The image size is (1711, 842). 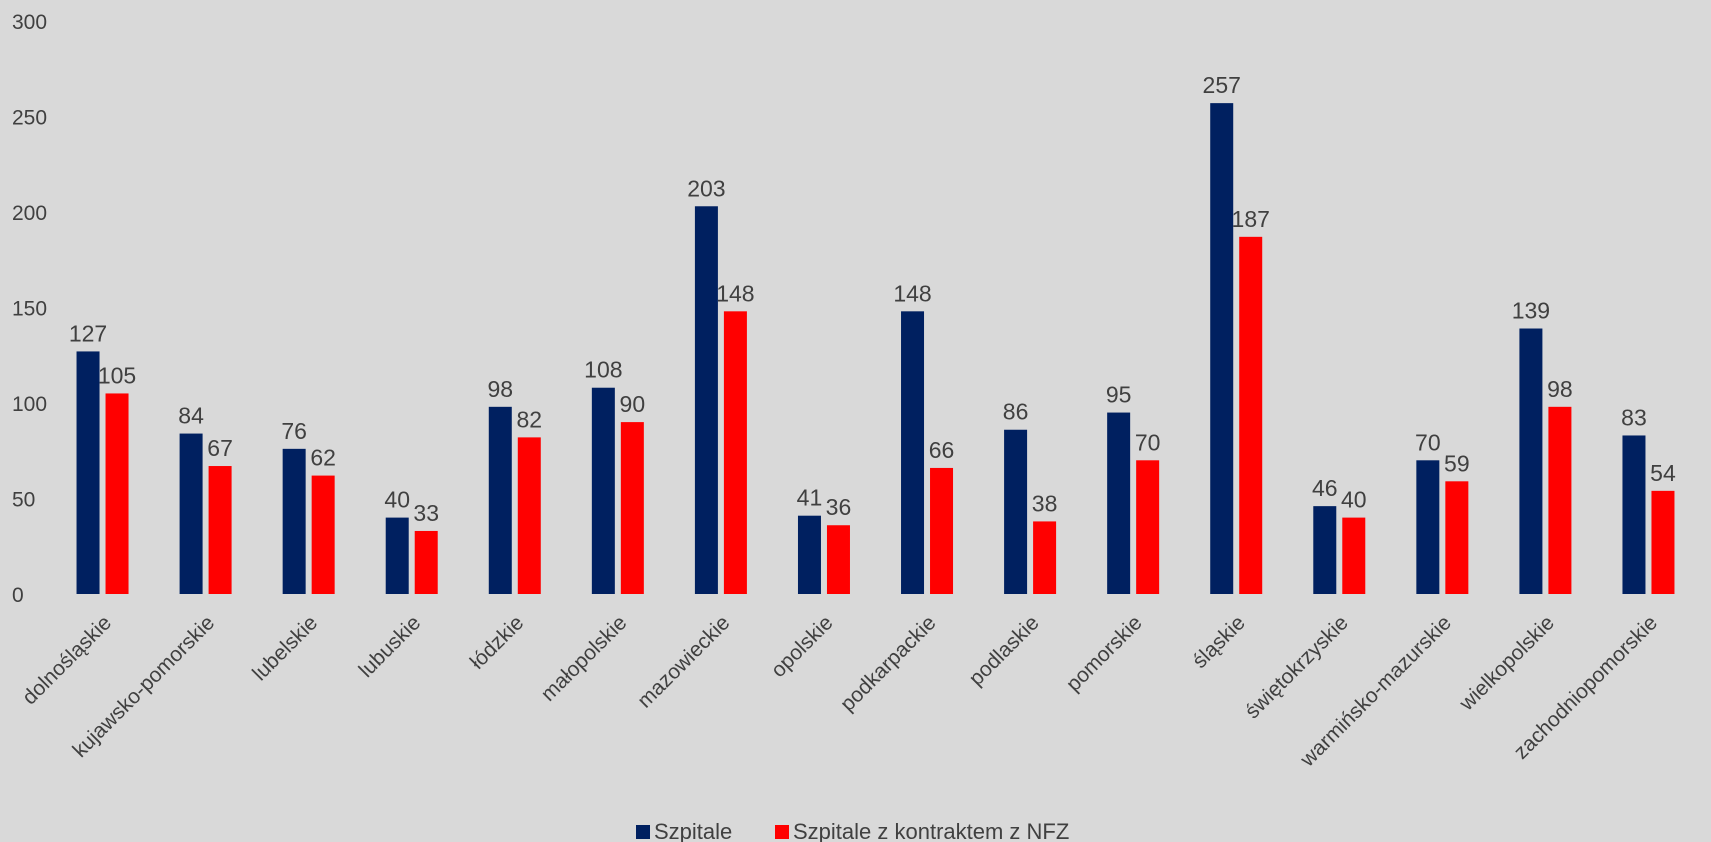 I want to click on data-label: 108, so click(x=603, y=370).